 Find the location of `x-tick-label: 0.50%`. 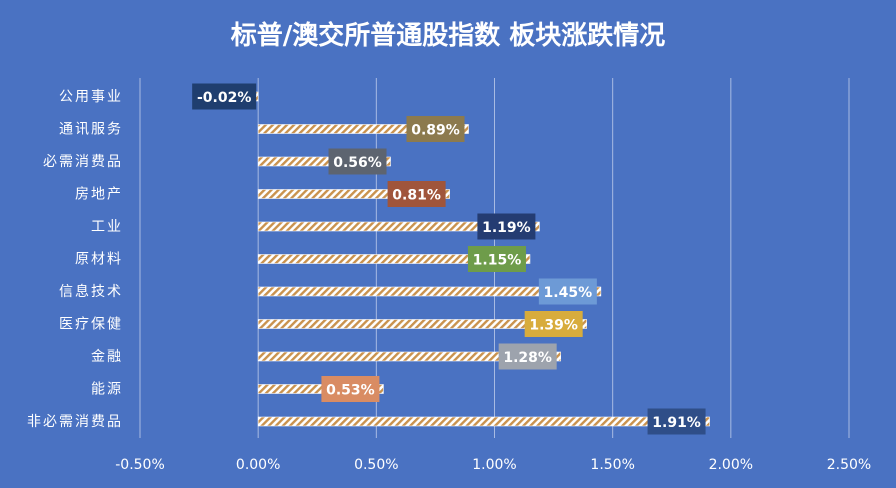

x-tick-label: 0.50% is located at coordinates (376, 465).